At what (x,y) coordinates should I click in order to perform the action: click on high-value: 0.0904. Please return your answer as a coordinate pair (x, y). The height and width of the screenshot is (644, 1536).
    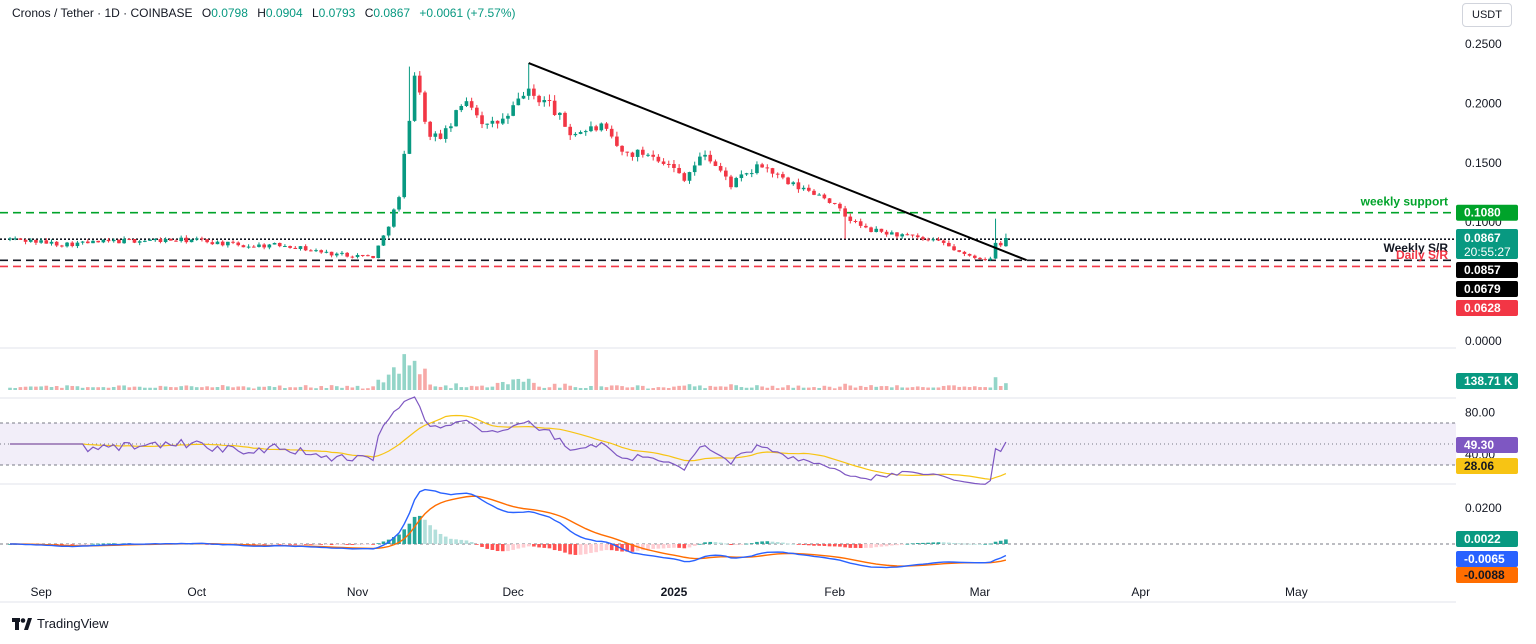
    Looking at the image, I should click on (284, 13).